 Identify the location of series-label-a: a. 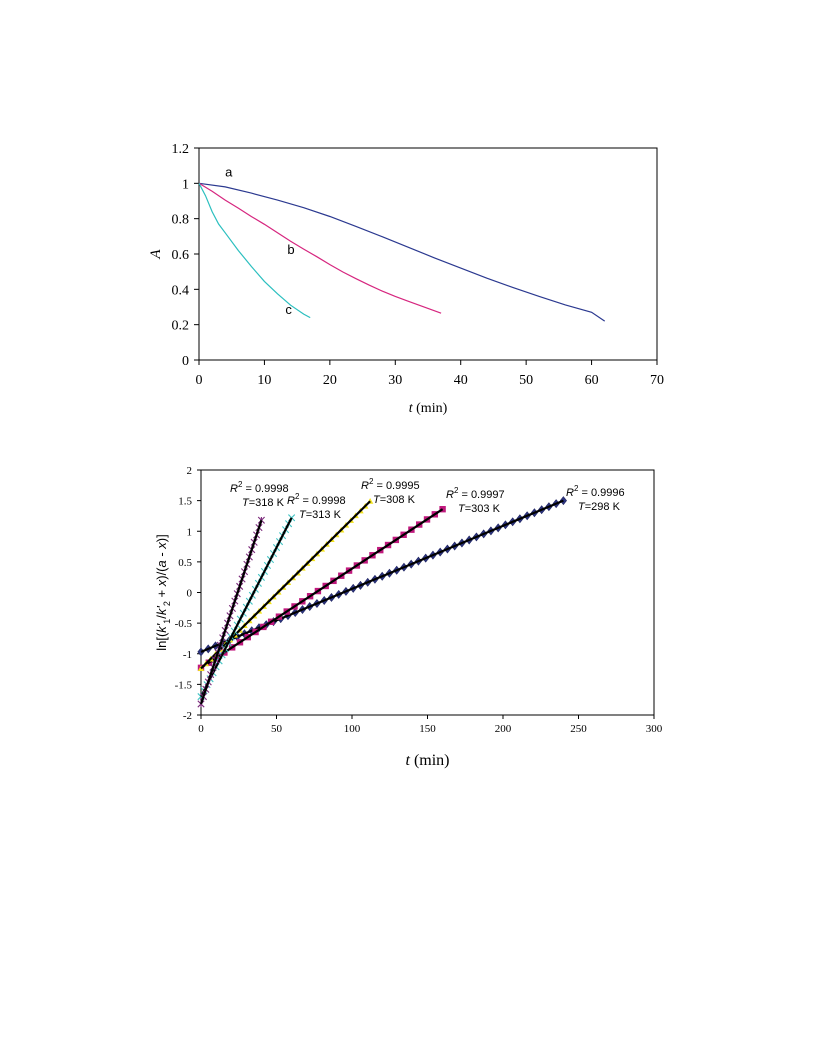
(229, 171).